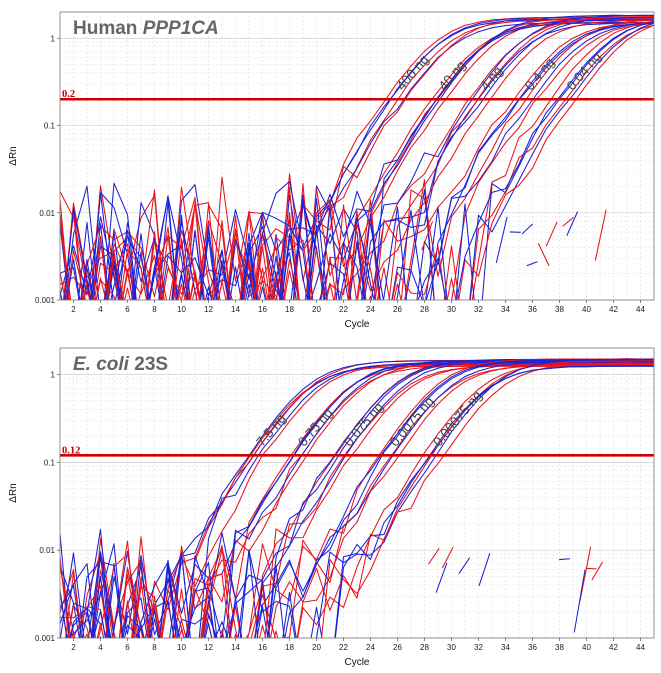 The height and width of the screenshot is (673, 661). What do you see at coordinates (148, 364) in the screenshot?
I see `panel-title-tail: 23S` at bounding box center [148, 364].